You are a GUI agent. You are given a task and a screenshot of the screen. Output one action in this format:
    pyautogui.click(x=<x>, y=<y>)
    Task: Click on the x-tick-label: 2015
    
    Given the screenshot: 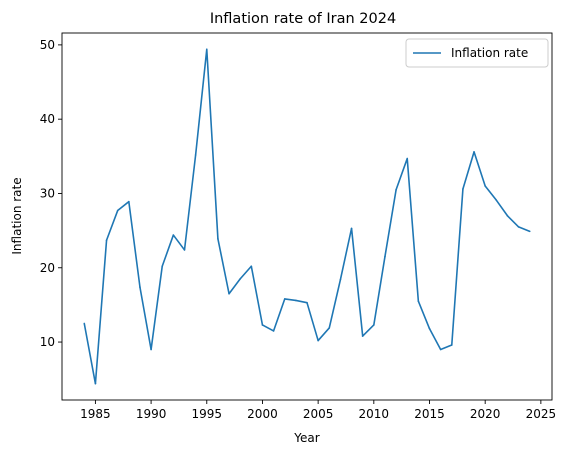 What is the action you would take?
    pyautogui.click(x=429, y=414)
    